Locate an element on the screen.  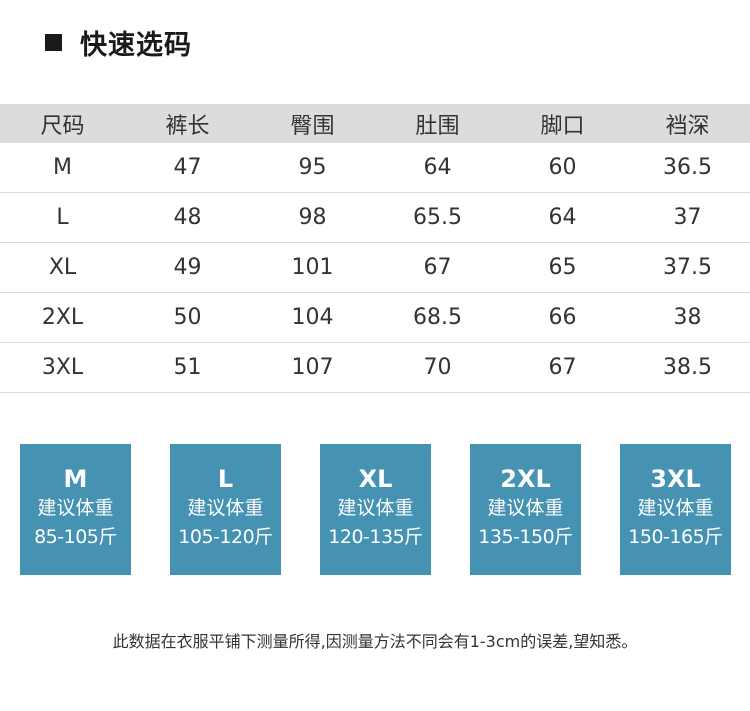
table-cell: 101 is located at coordinates (312, 267).